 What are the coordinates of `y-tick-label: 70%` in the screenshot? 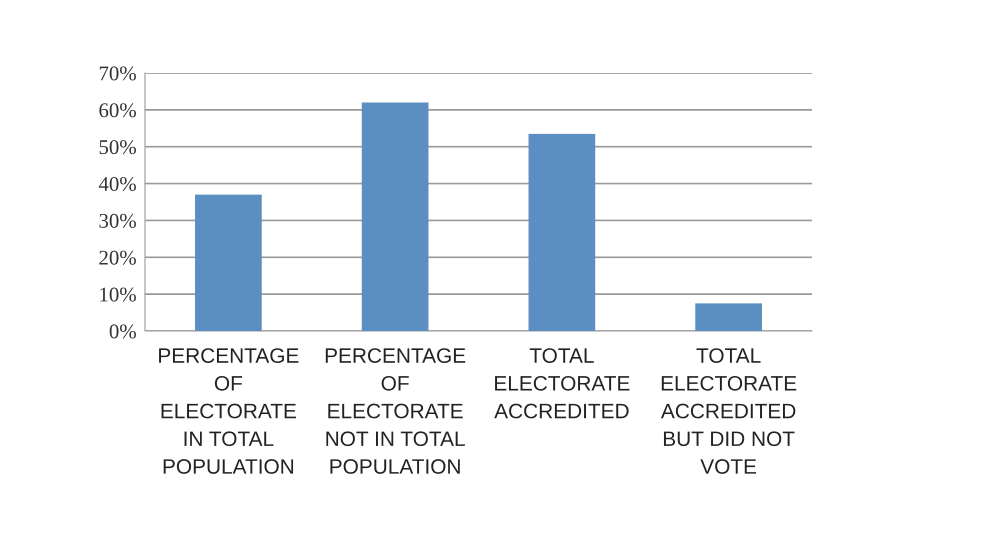 It's located at (118, 73).